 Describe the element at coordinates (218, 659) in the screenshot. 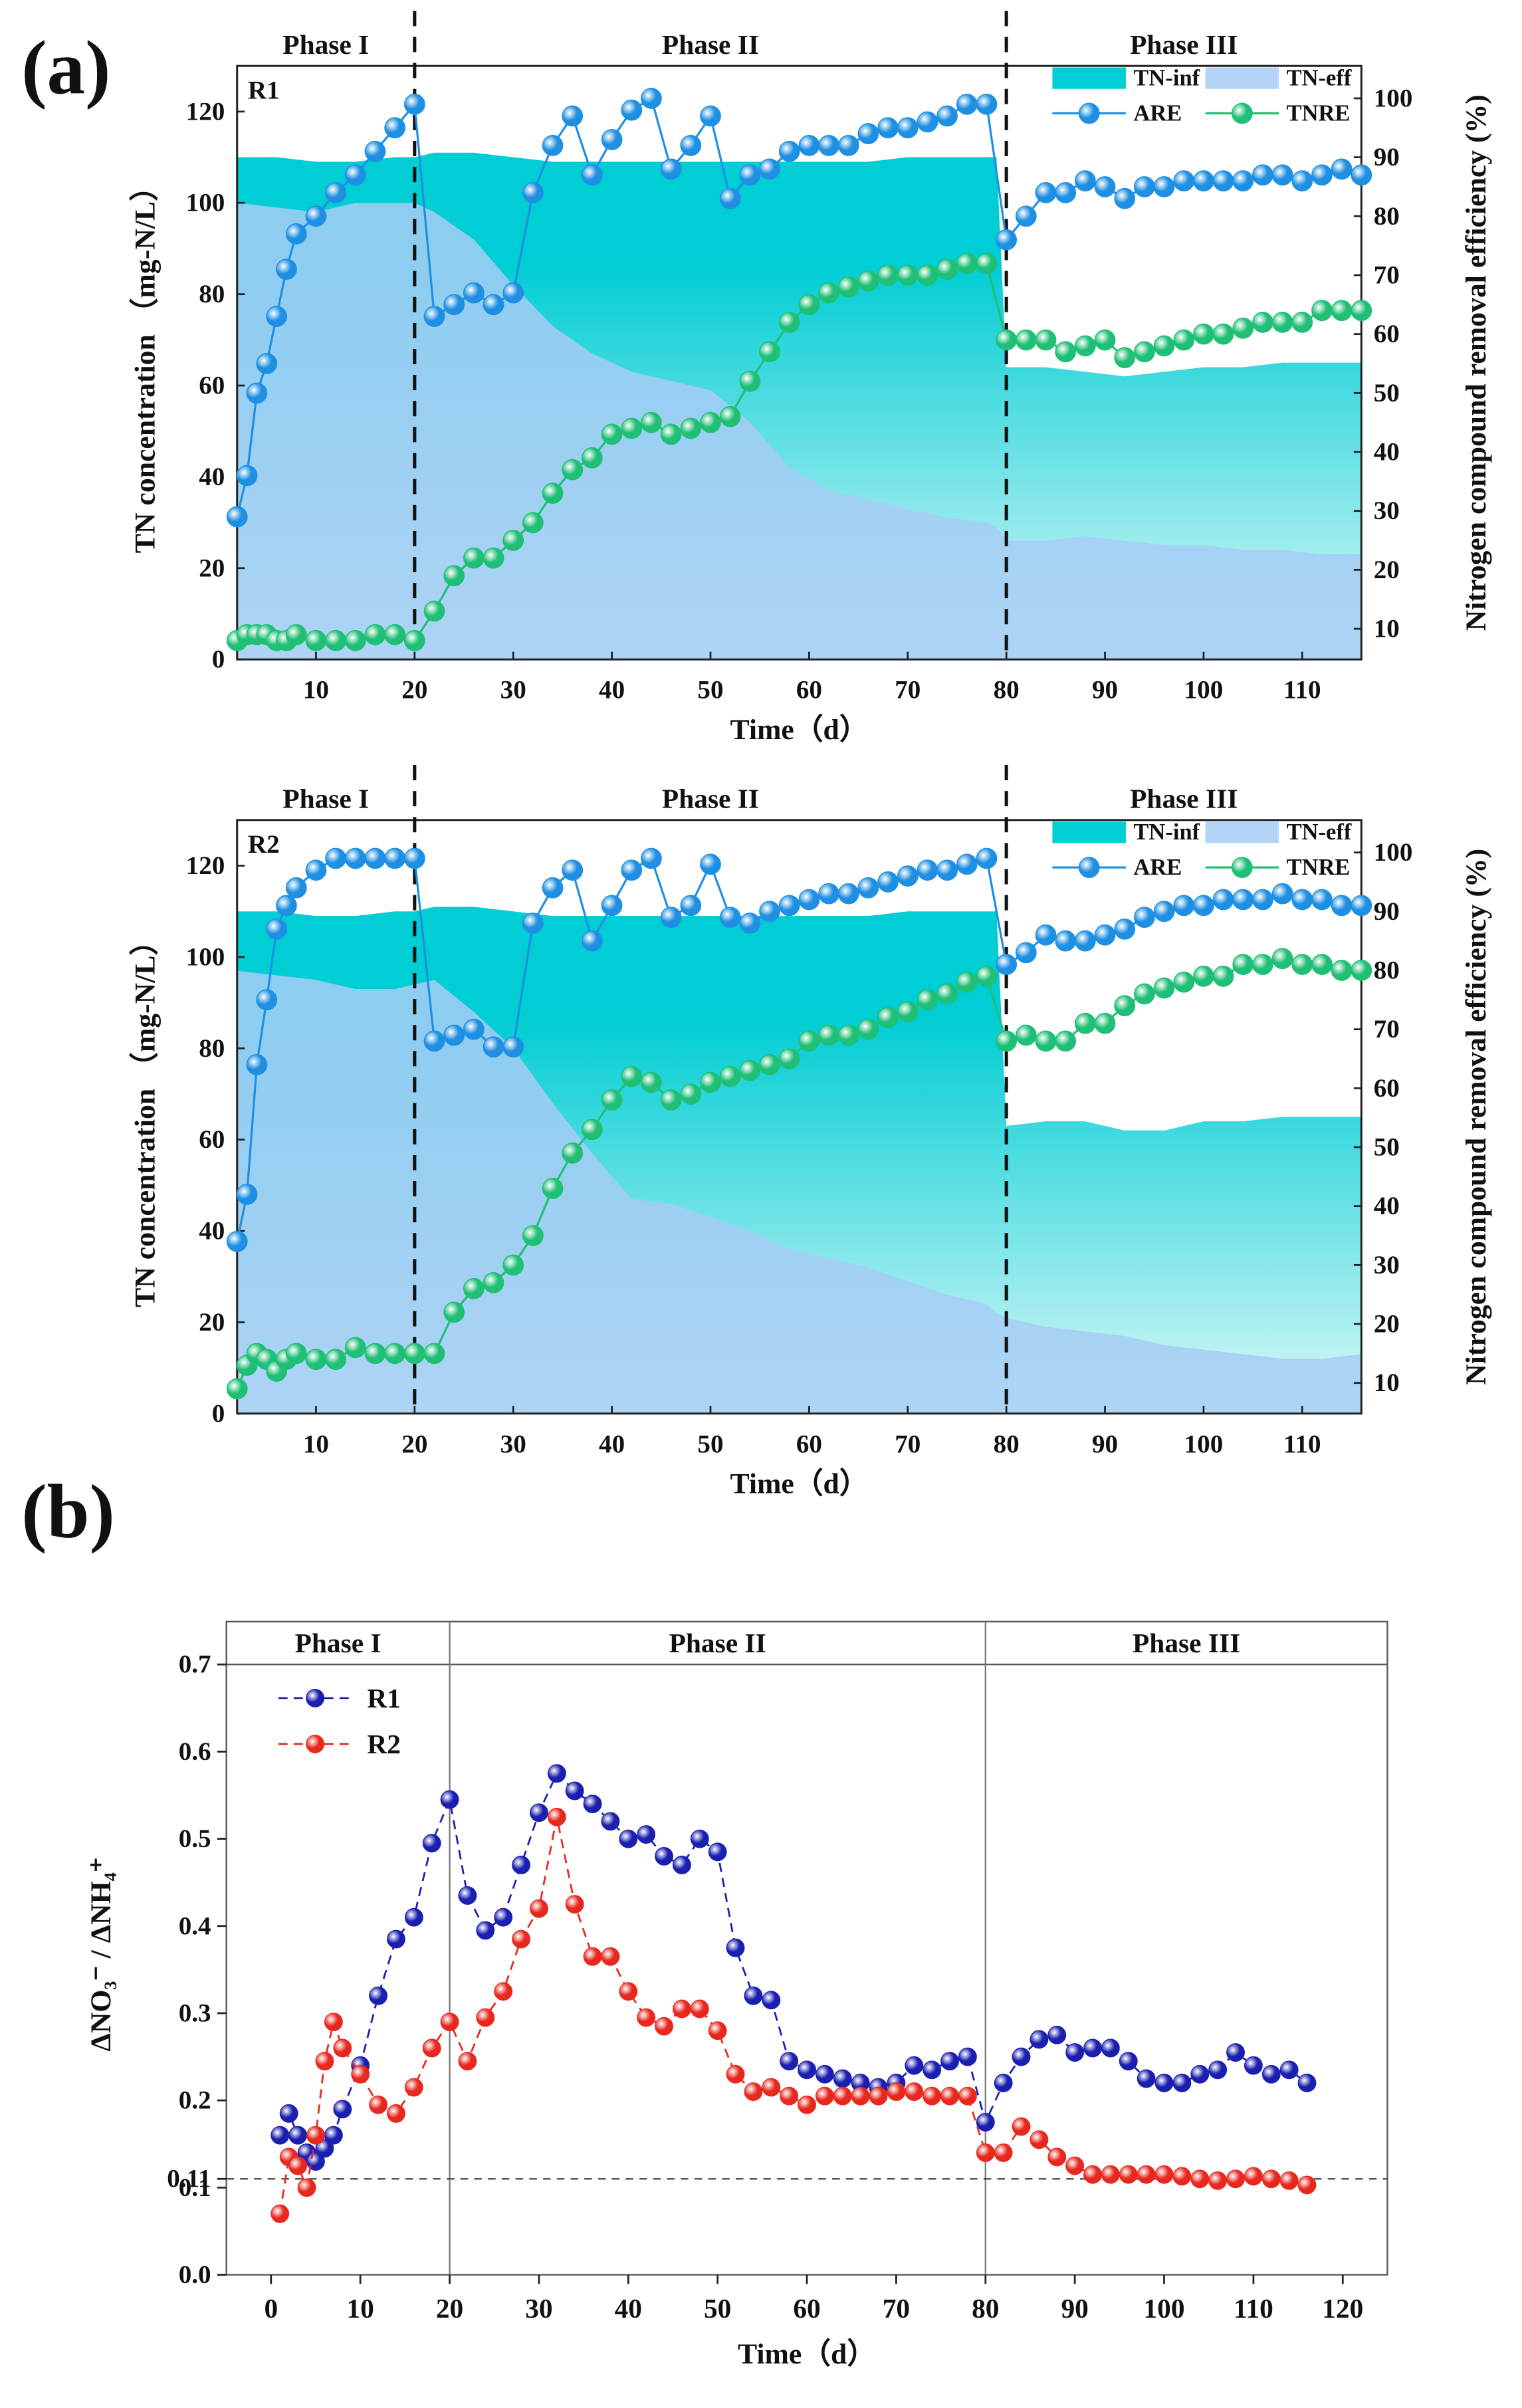

I see `y-tick-label: 0` at that location.